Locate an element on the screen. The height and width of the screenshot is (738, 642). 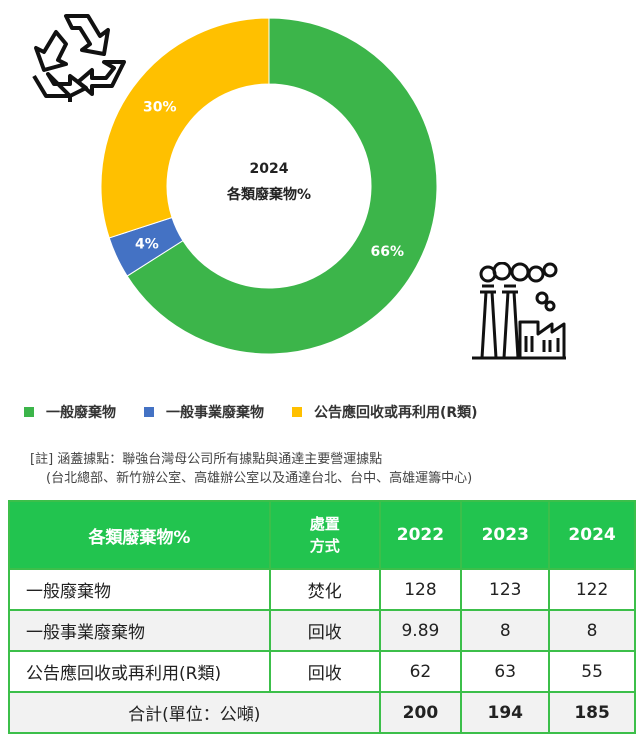
header-method-line2: 方式 is located at coordinates (324, 546).